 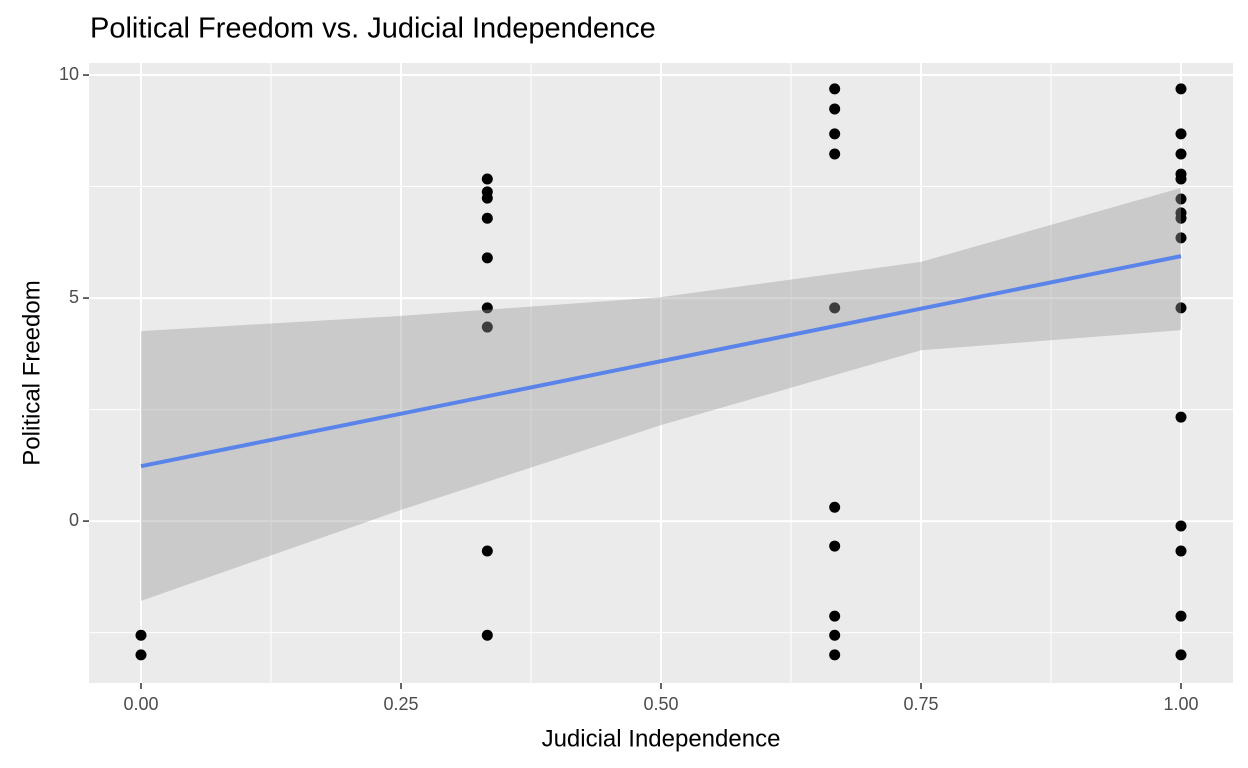 I want to click on x-tick-label: 0.75, so click(x=920, y=704).